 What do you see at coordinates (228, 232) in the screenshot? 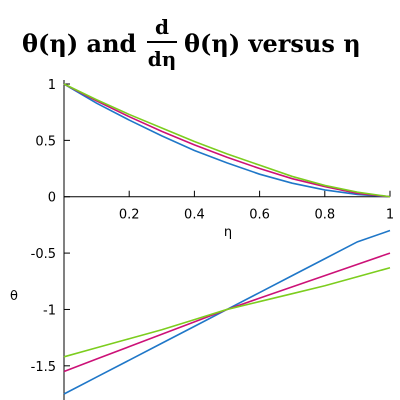
I see `x-axis-label: η` at bounding box center [228, 232].